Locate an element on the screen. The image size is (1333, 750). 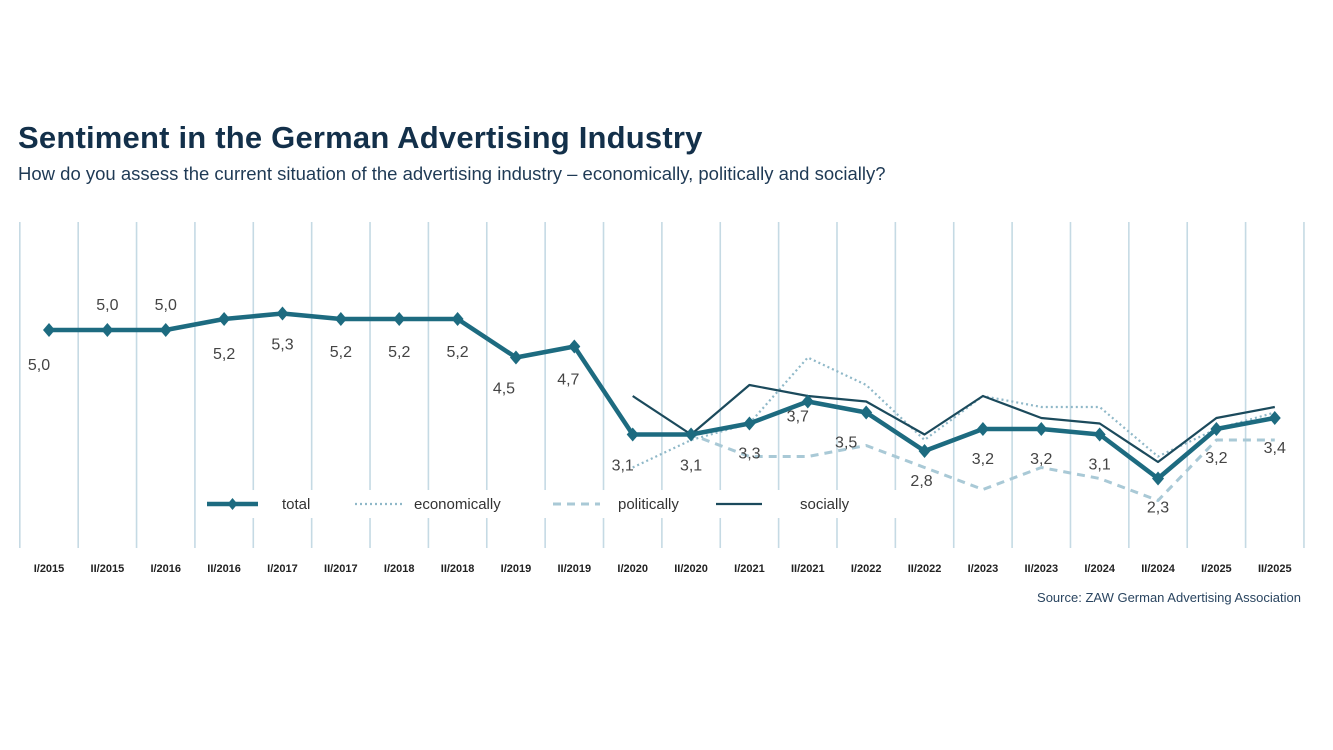
legend-diamond-marker is located at coordinates (232, 504).